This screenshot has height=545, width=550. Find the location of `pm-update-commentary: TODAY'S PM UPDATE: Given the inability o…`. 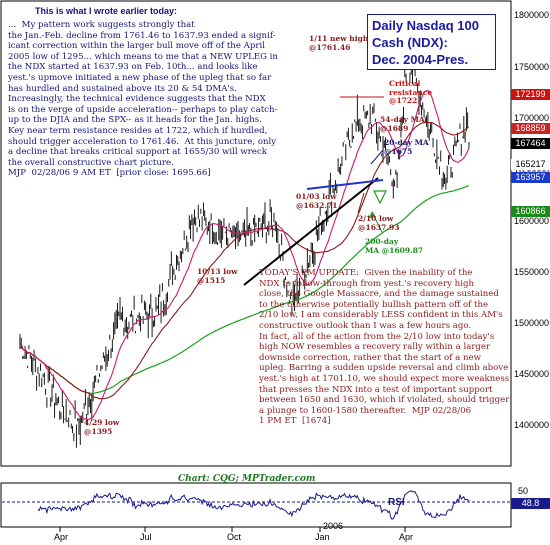

pm-update-commentary: TODAY'S PM UPDATE: Given the inability o… is located at coordinates (384, 347).